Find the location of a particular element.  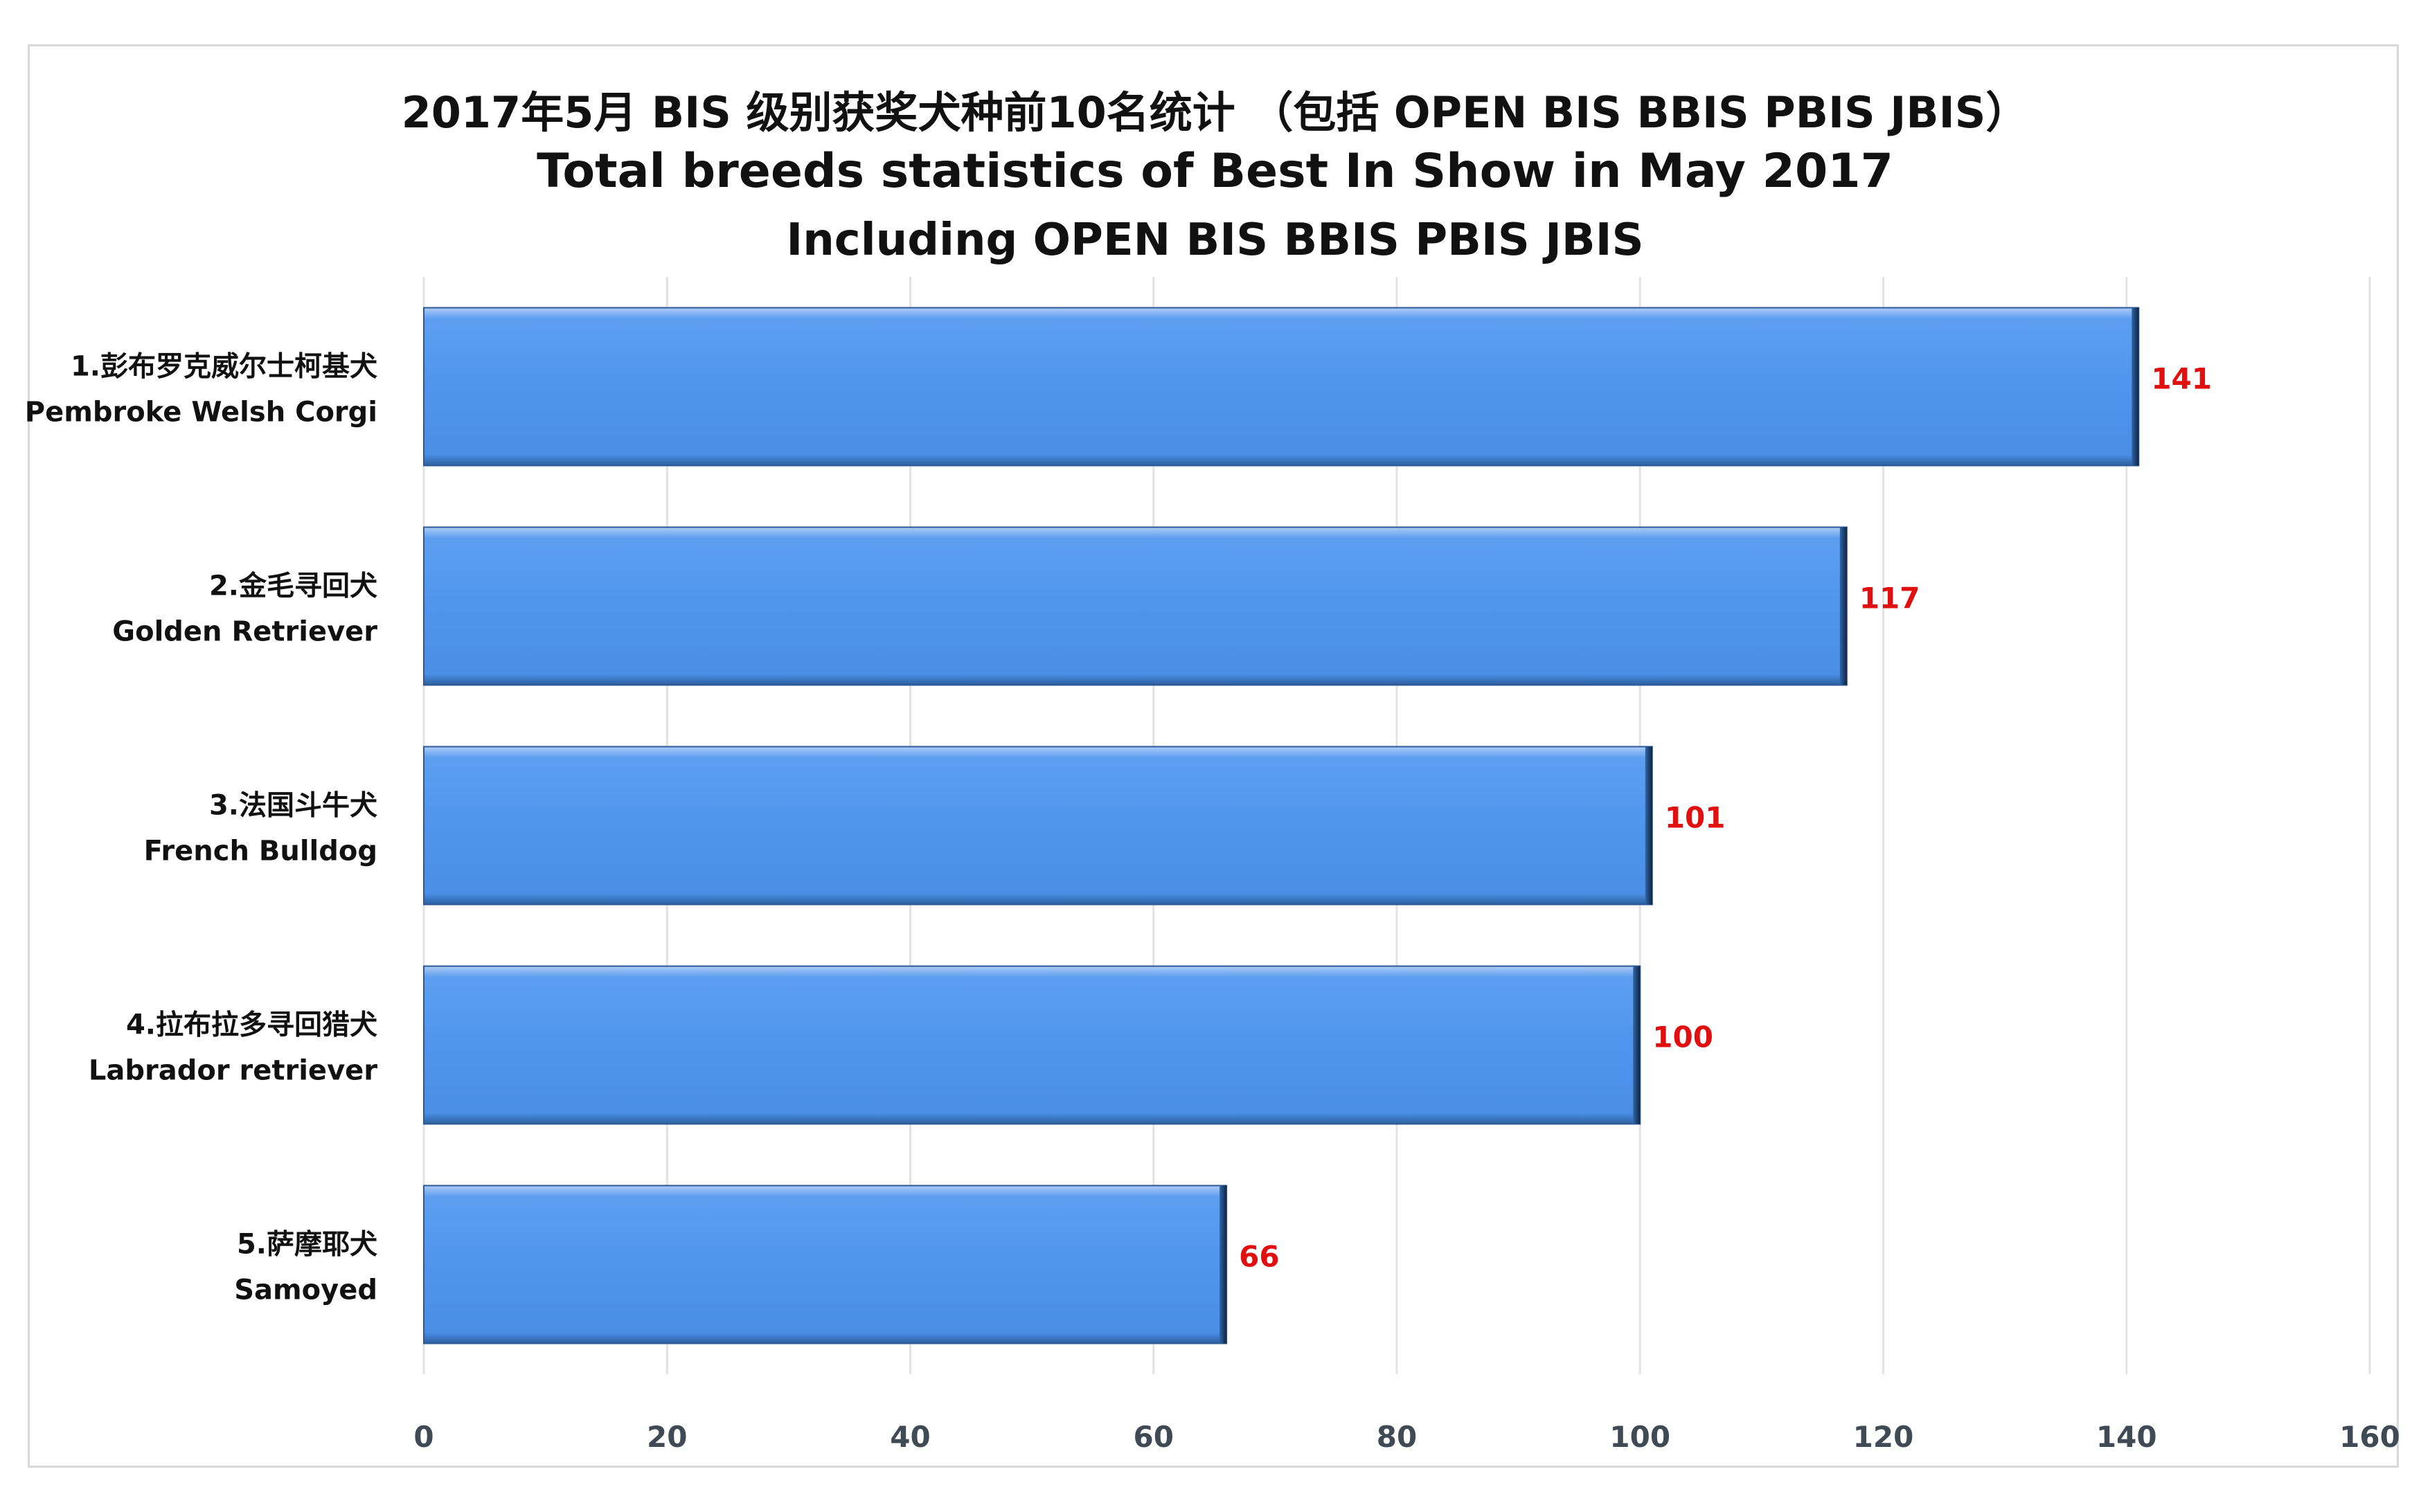

category-label-english: Labrador retriever is located at coordinates (233, 1071).